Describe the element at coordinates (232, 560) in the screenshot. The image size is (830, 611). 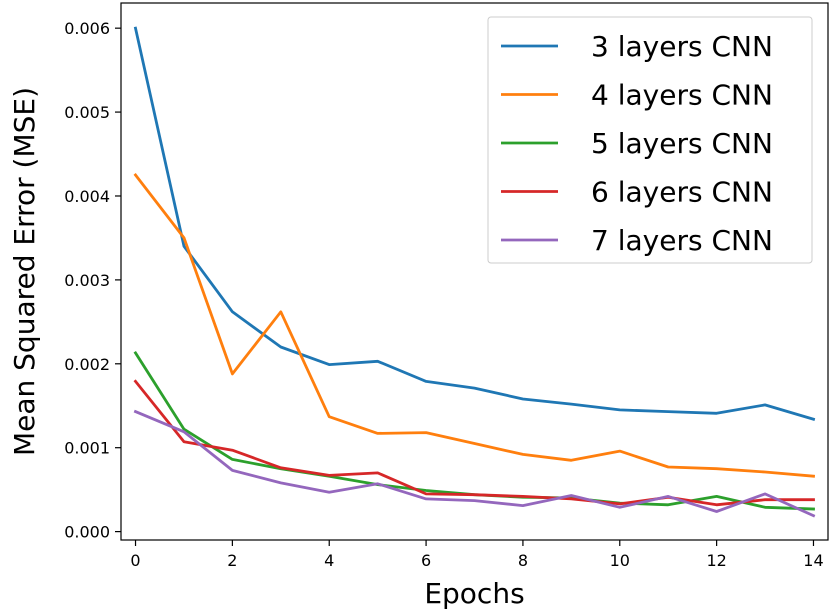
I see `x-tick-label: 2` at that location.